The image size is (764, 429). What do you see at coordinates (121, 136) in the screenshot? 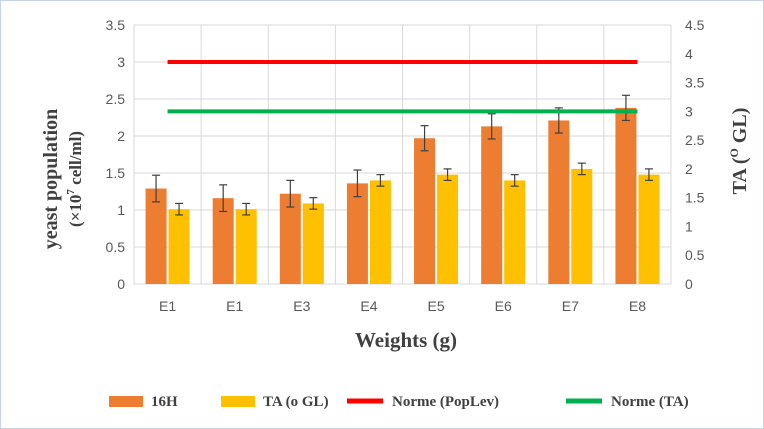
I see `y-left-tick-label: 2` at bounding box center [121, 136].